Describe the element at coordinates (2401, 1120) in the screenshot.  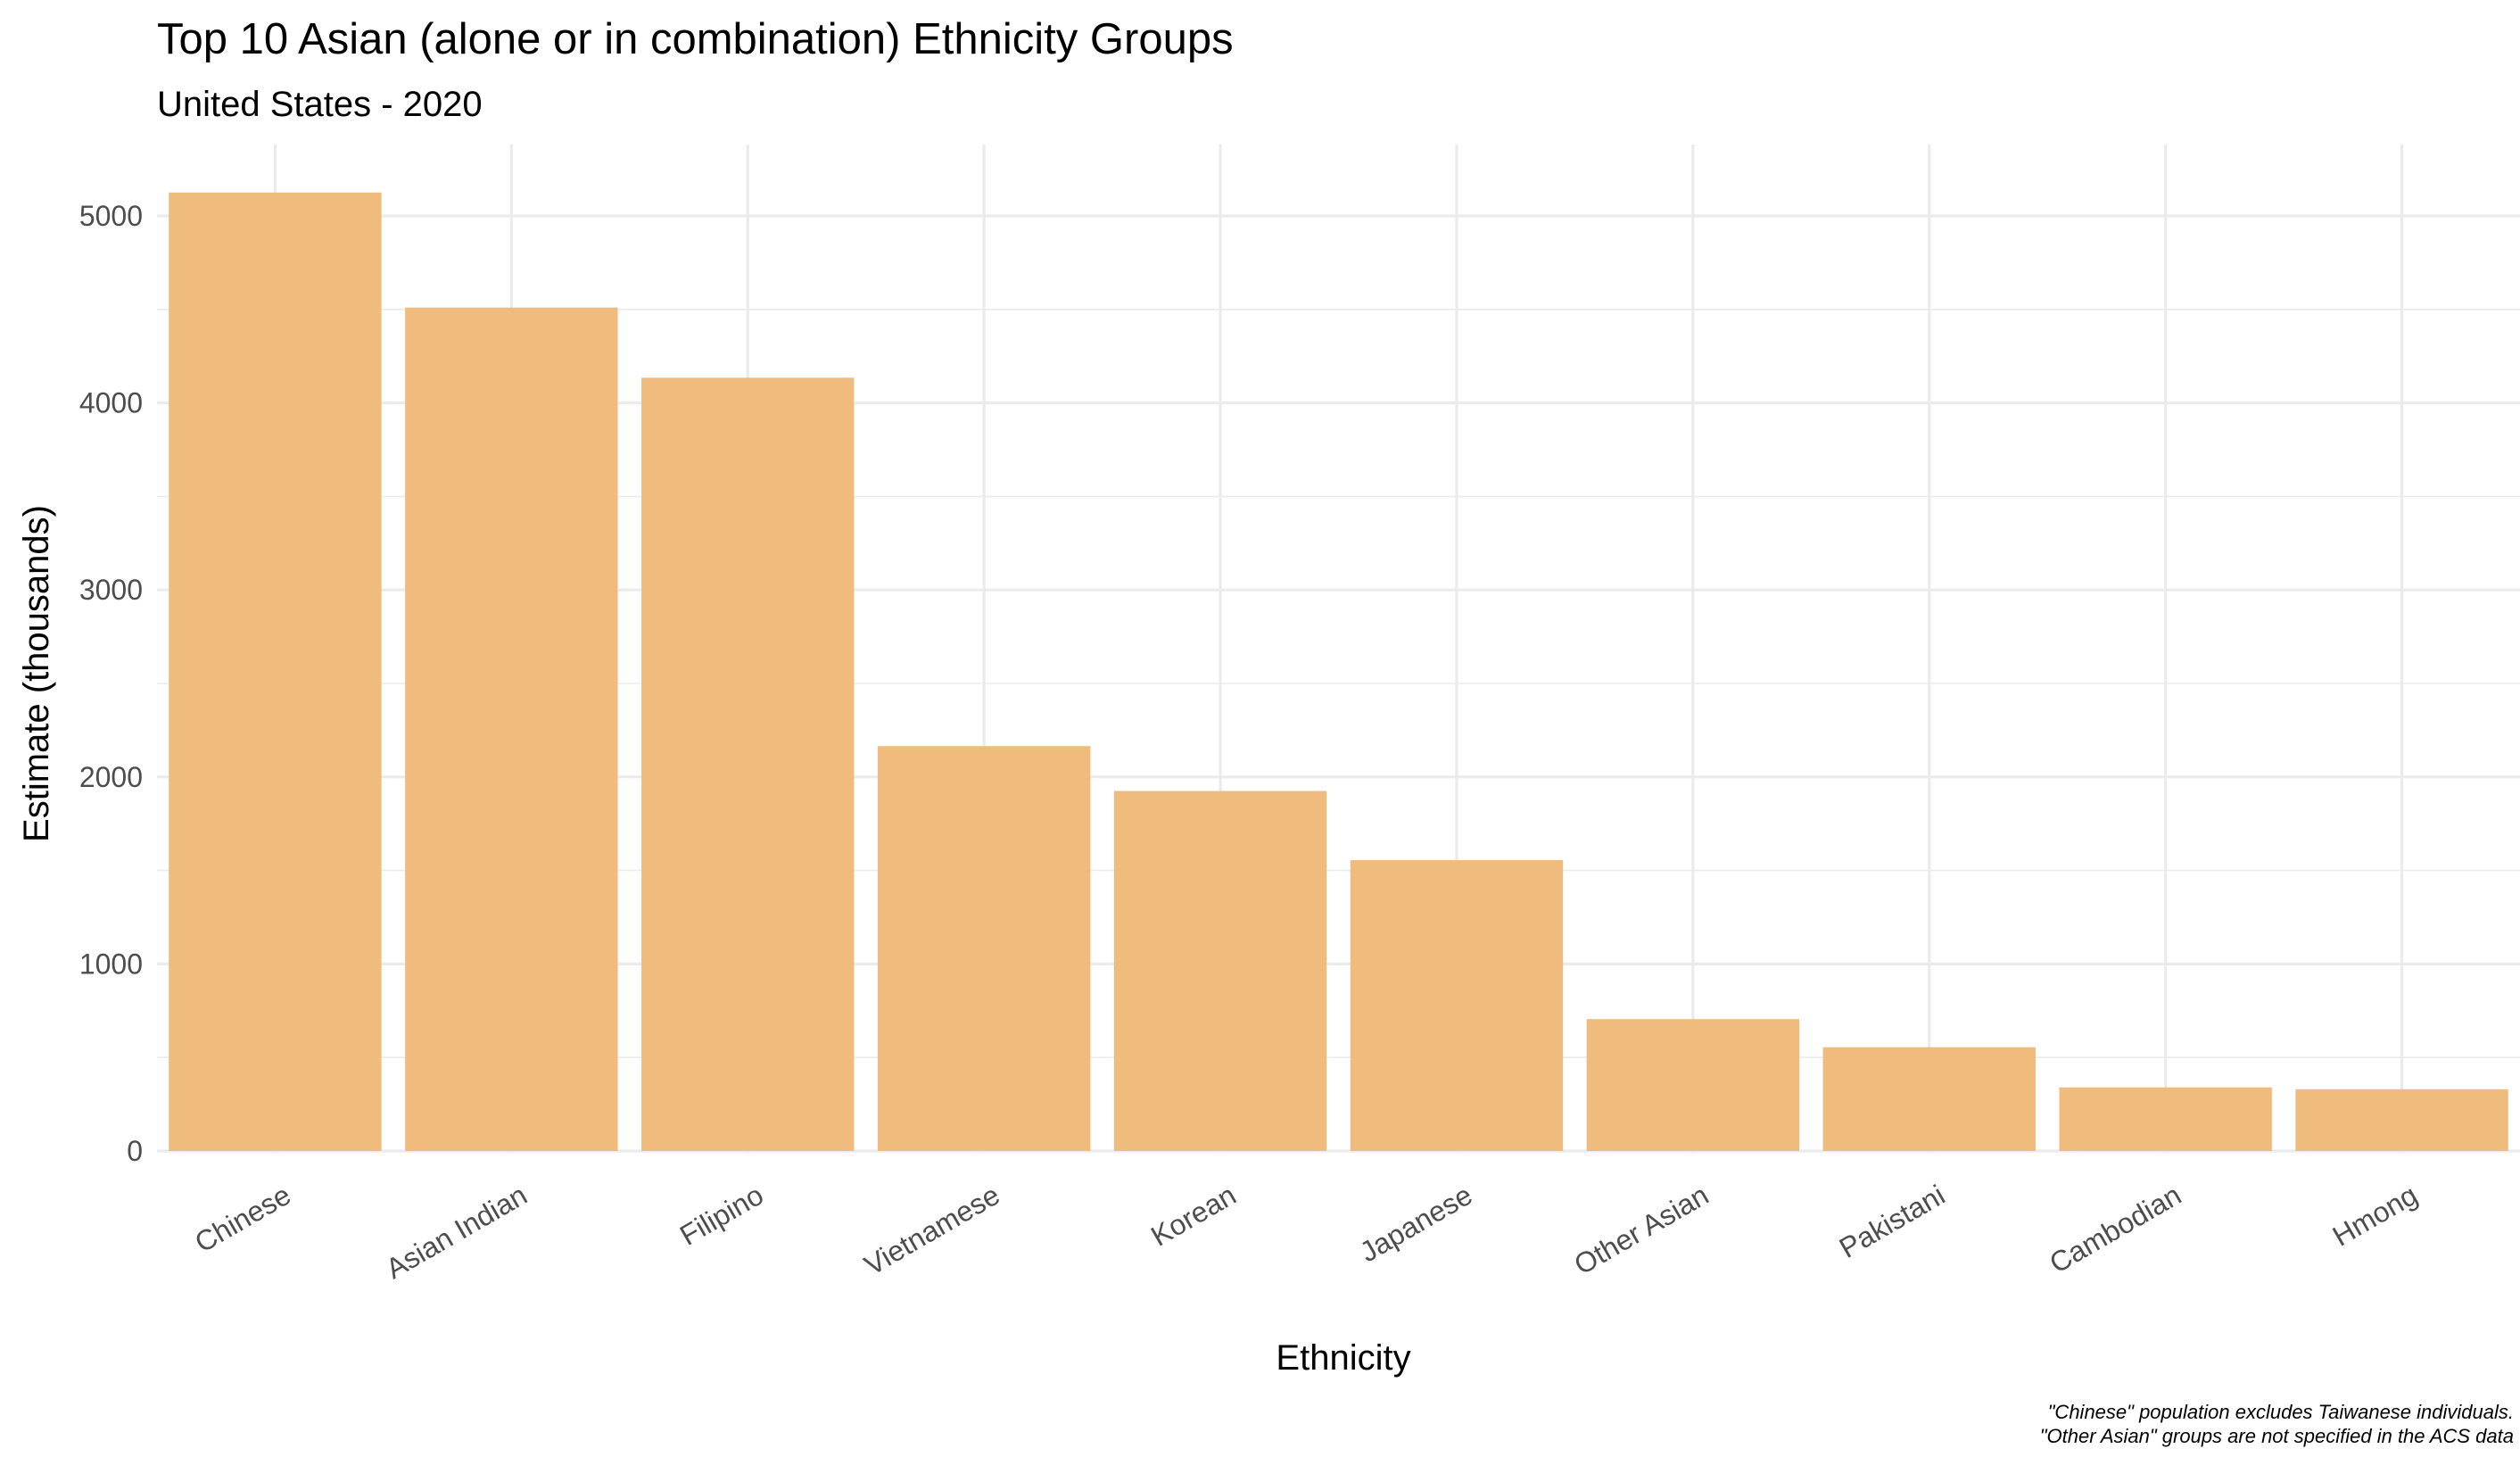
I see `bar-hmong` at that location.